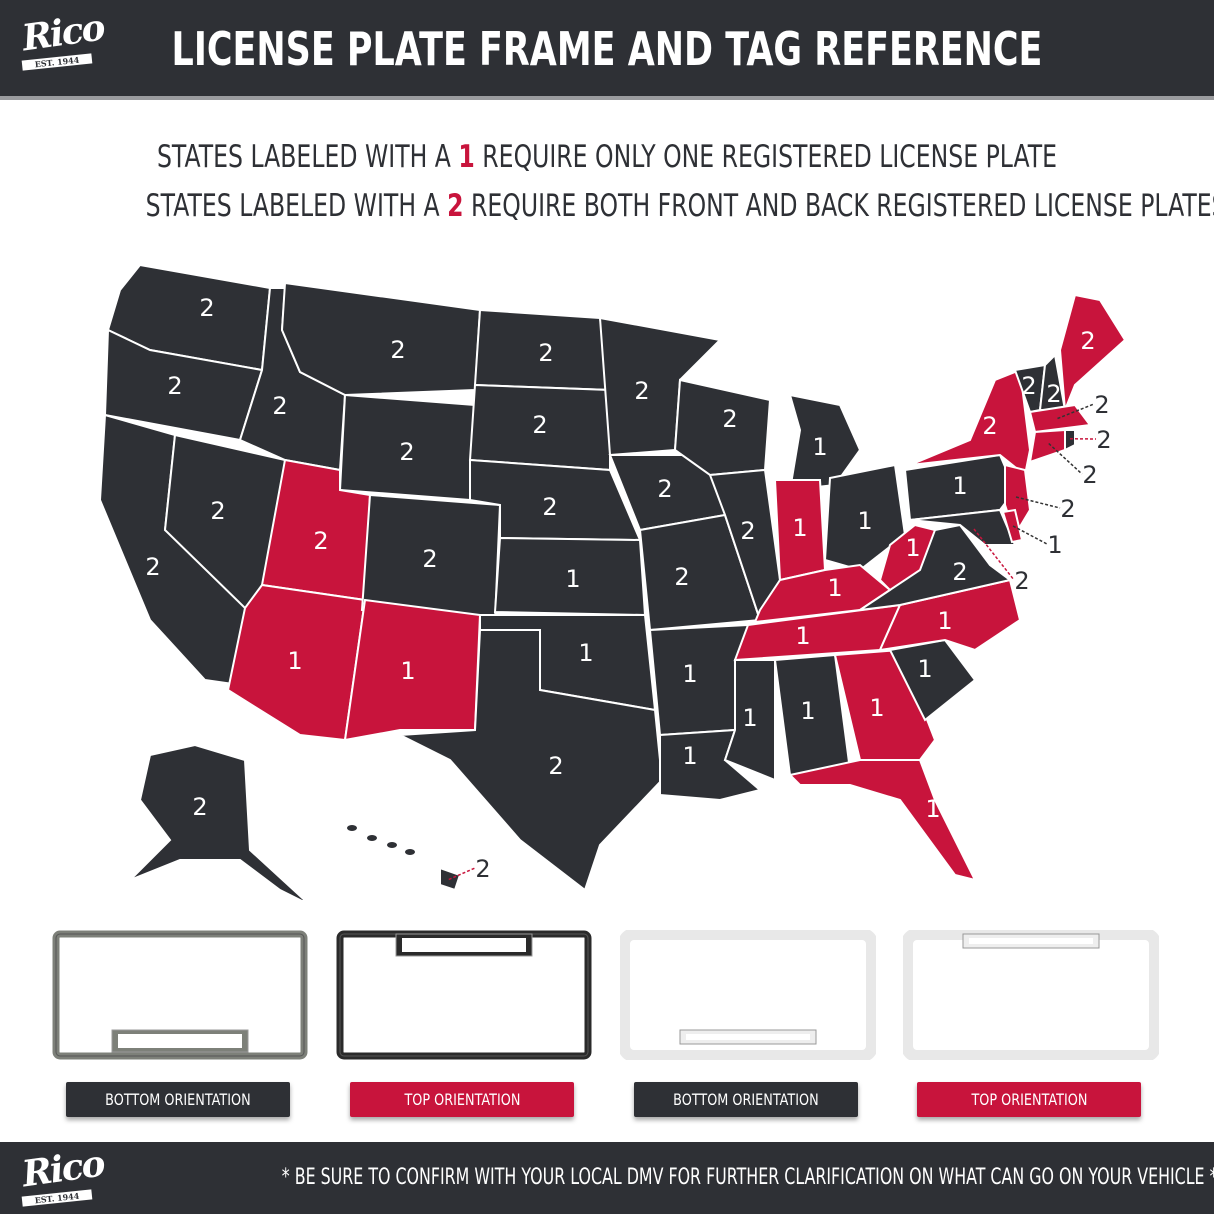  I want to click on state-md, so click(963, 527).